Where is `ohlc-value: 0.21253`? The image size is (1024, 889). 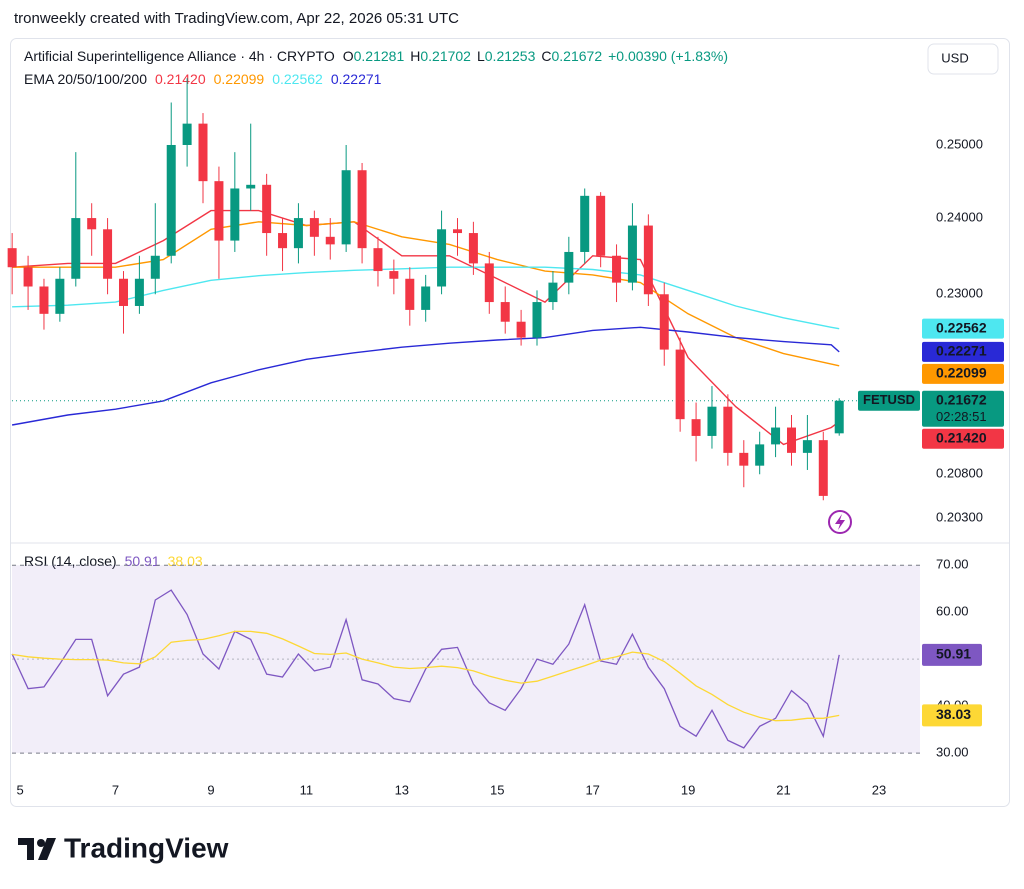 ohlc-value: 0.21253 is located at coordinates (510, 56).